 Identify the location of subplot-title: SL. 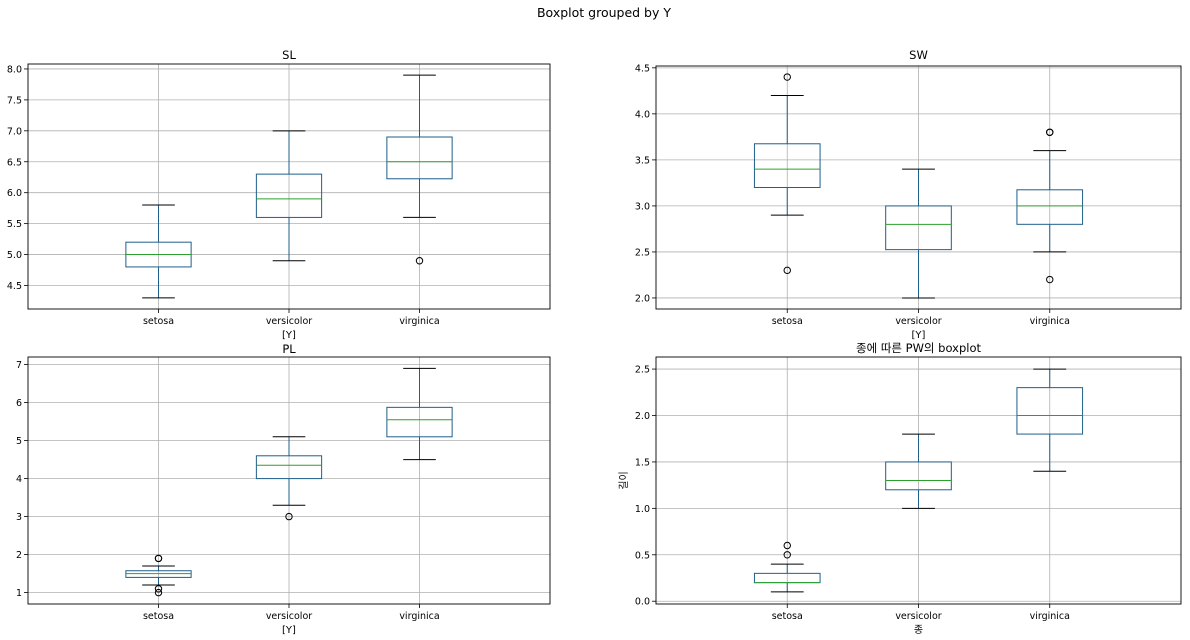
(289, 55).